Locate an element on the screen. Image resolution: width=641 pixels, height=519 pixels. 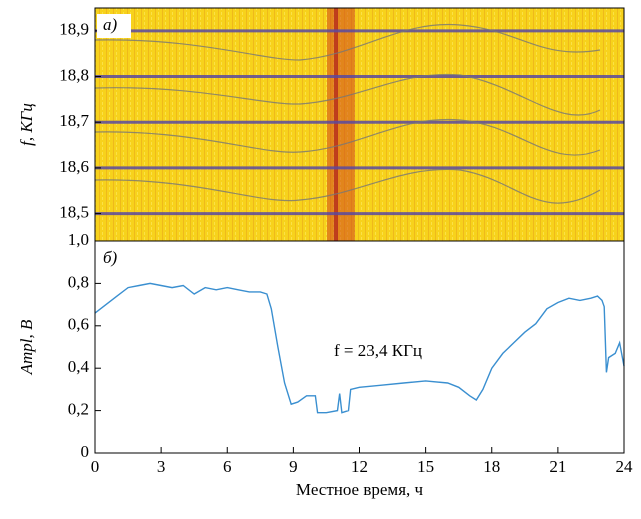
x-tick-label: 6 is located at coordinates (227, 466).